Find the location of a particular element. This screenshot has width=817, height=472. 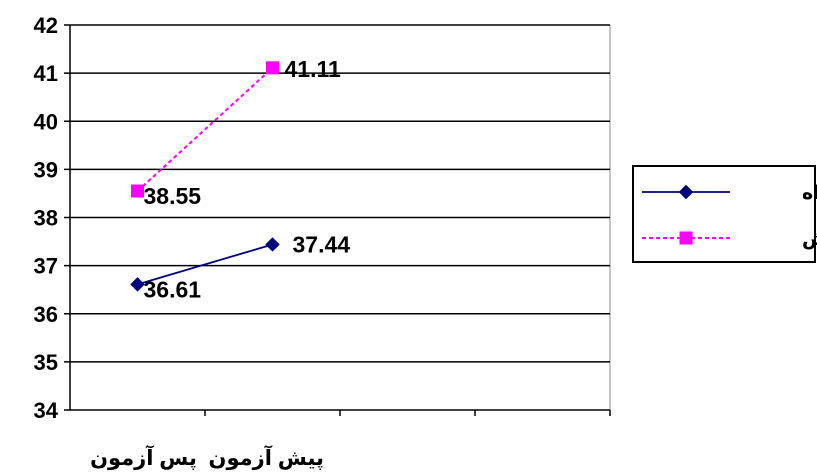

y-tick-label-35: 35 is located at coordinates (46, 362).